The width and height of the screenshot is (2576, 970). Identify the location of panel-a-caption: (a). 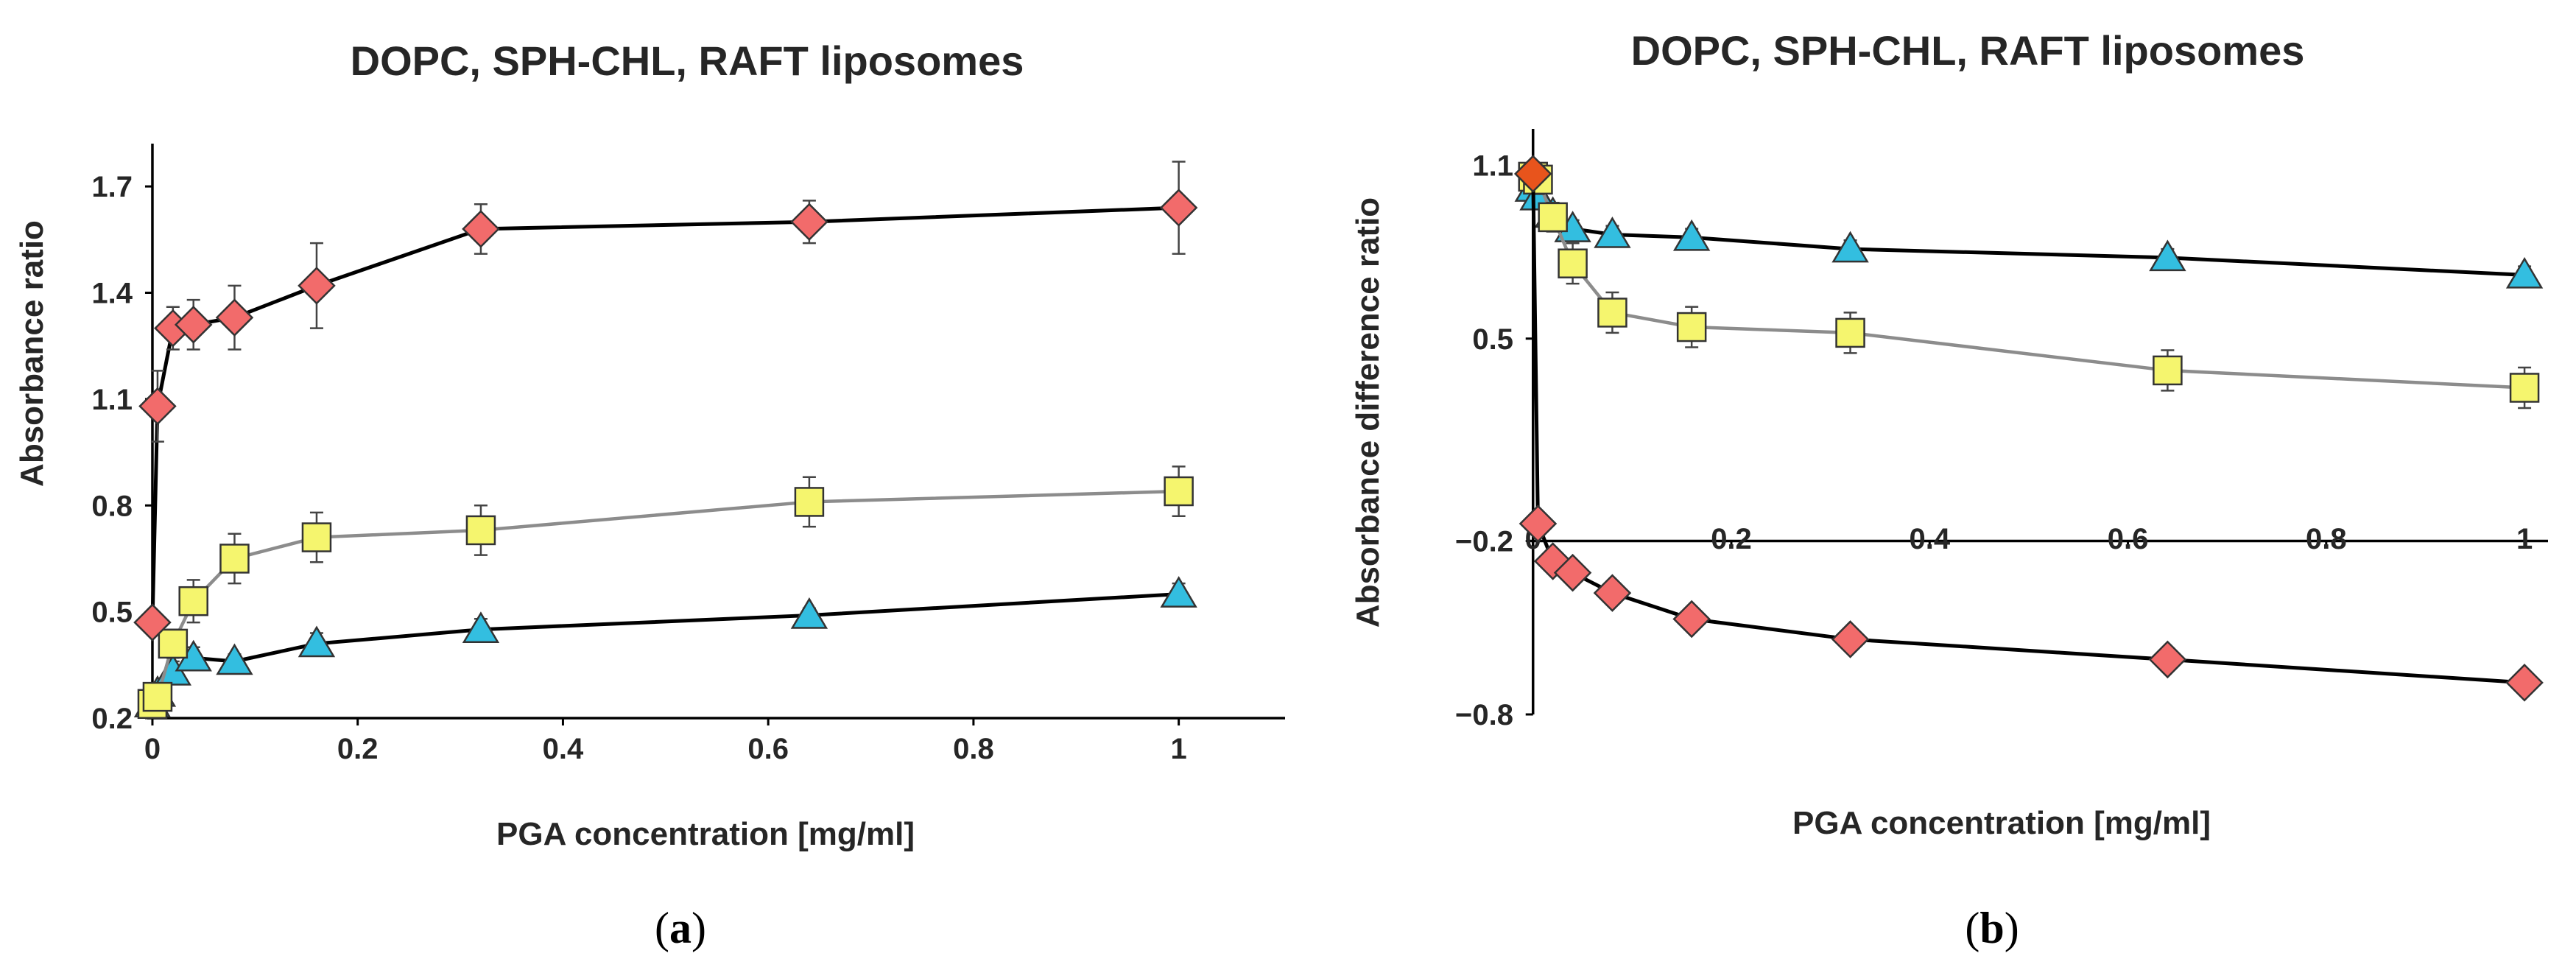
(680, 928).